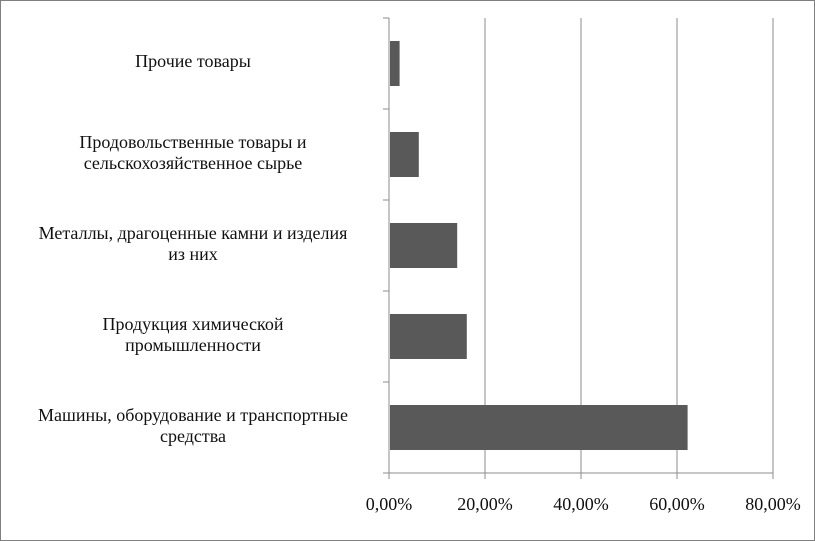 The height and width of the screenshot is (541, 815). What do you see at coordinates (485, 504) in the screenshot?
I see `x-tick-label: 20,00%` at bounding box center [485, 504].